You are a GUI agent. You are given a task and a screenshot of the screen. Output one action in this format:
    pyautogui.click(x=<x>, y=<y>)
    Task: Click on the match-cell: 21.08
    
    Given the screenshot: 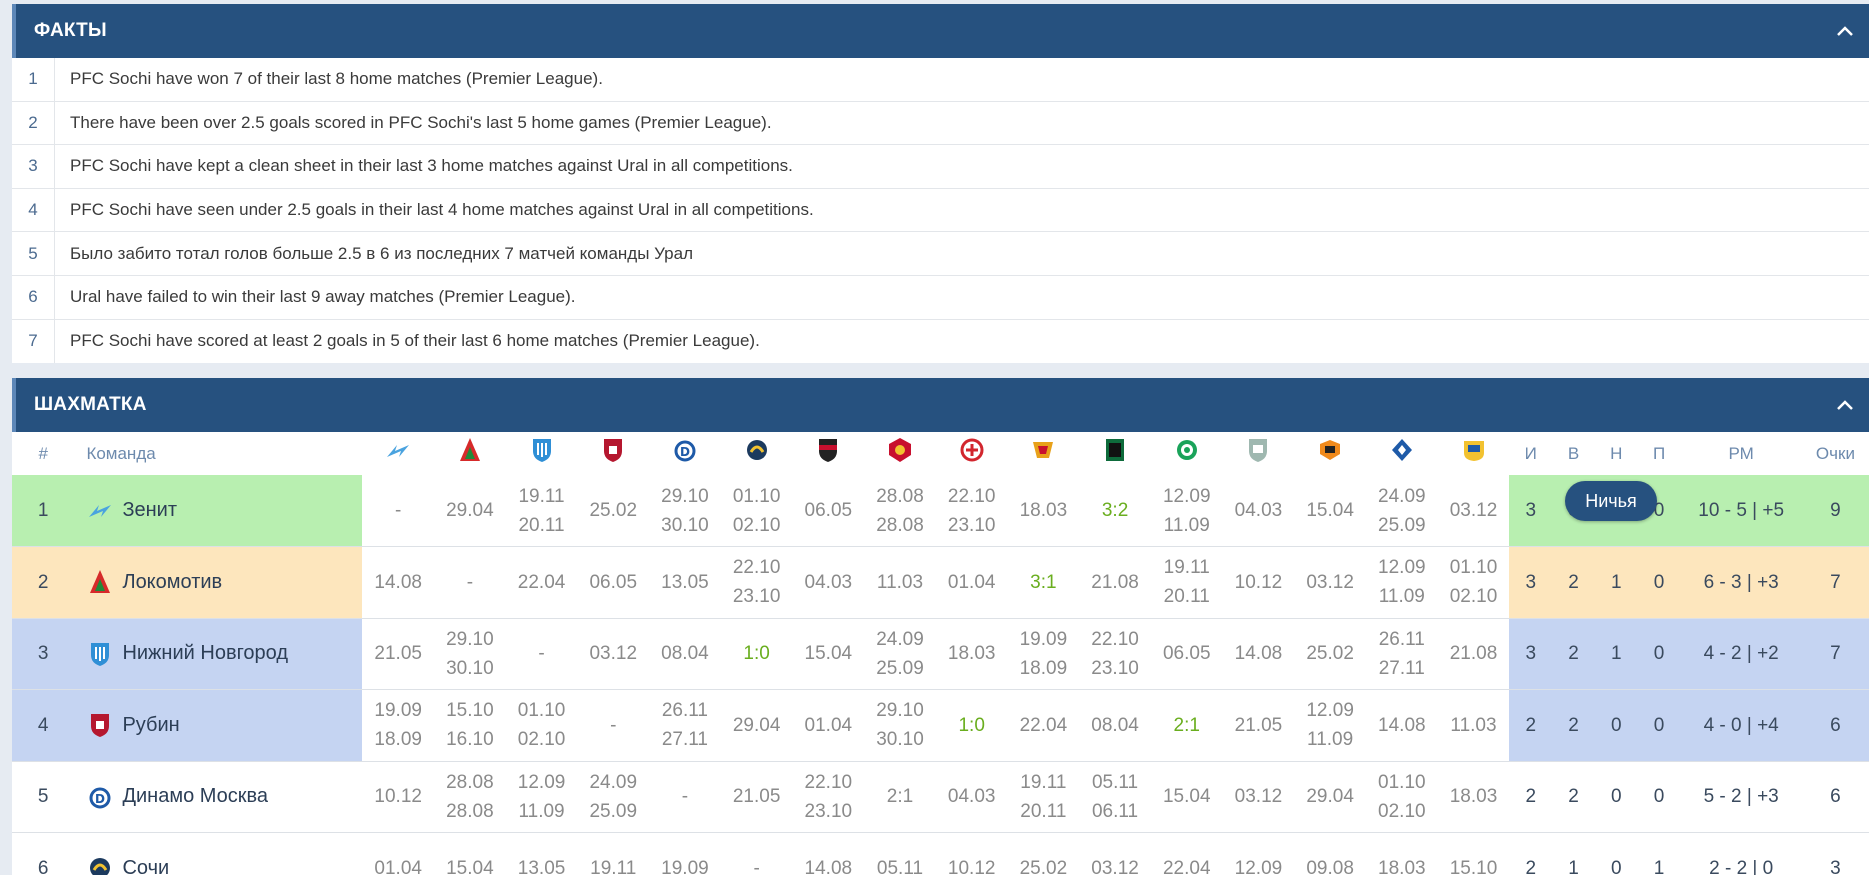 What is the action you would take?
    pyautogui.click(x=1115, y=583)
    